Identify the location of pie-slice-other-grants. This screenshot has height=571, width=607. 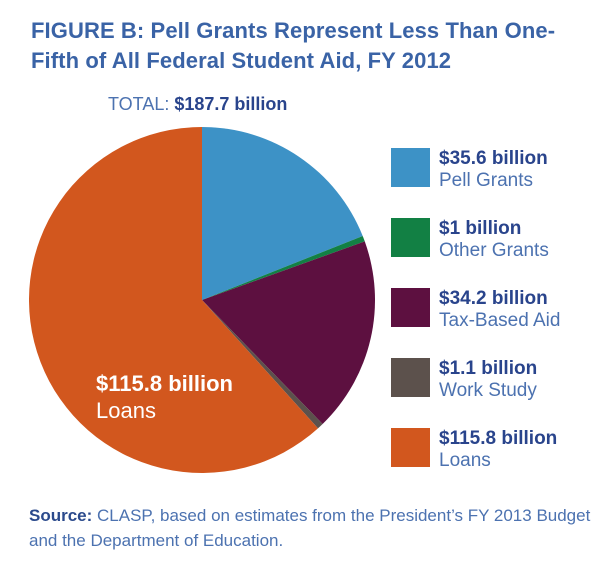
(283, 267).